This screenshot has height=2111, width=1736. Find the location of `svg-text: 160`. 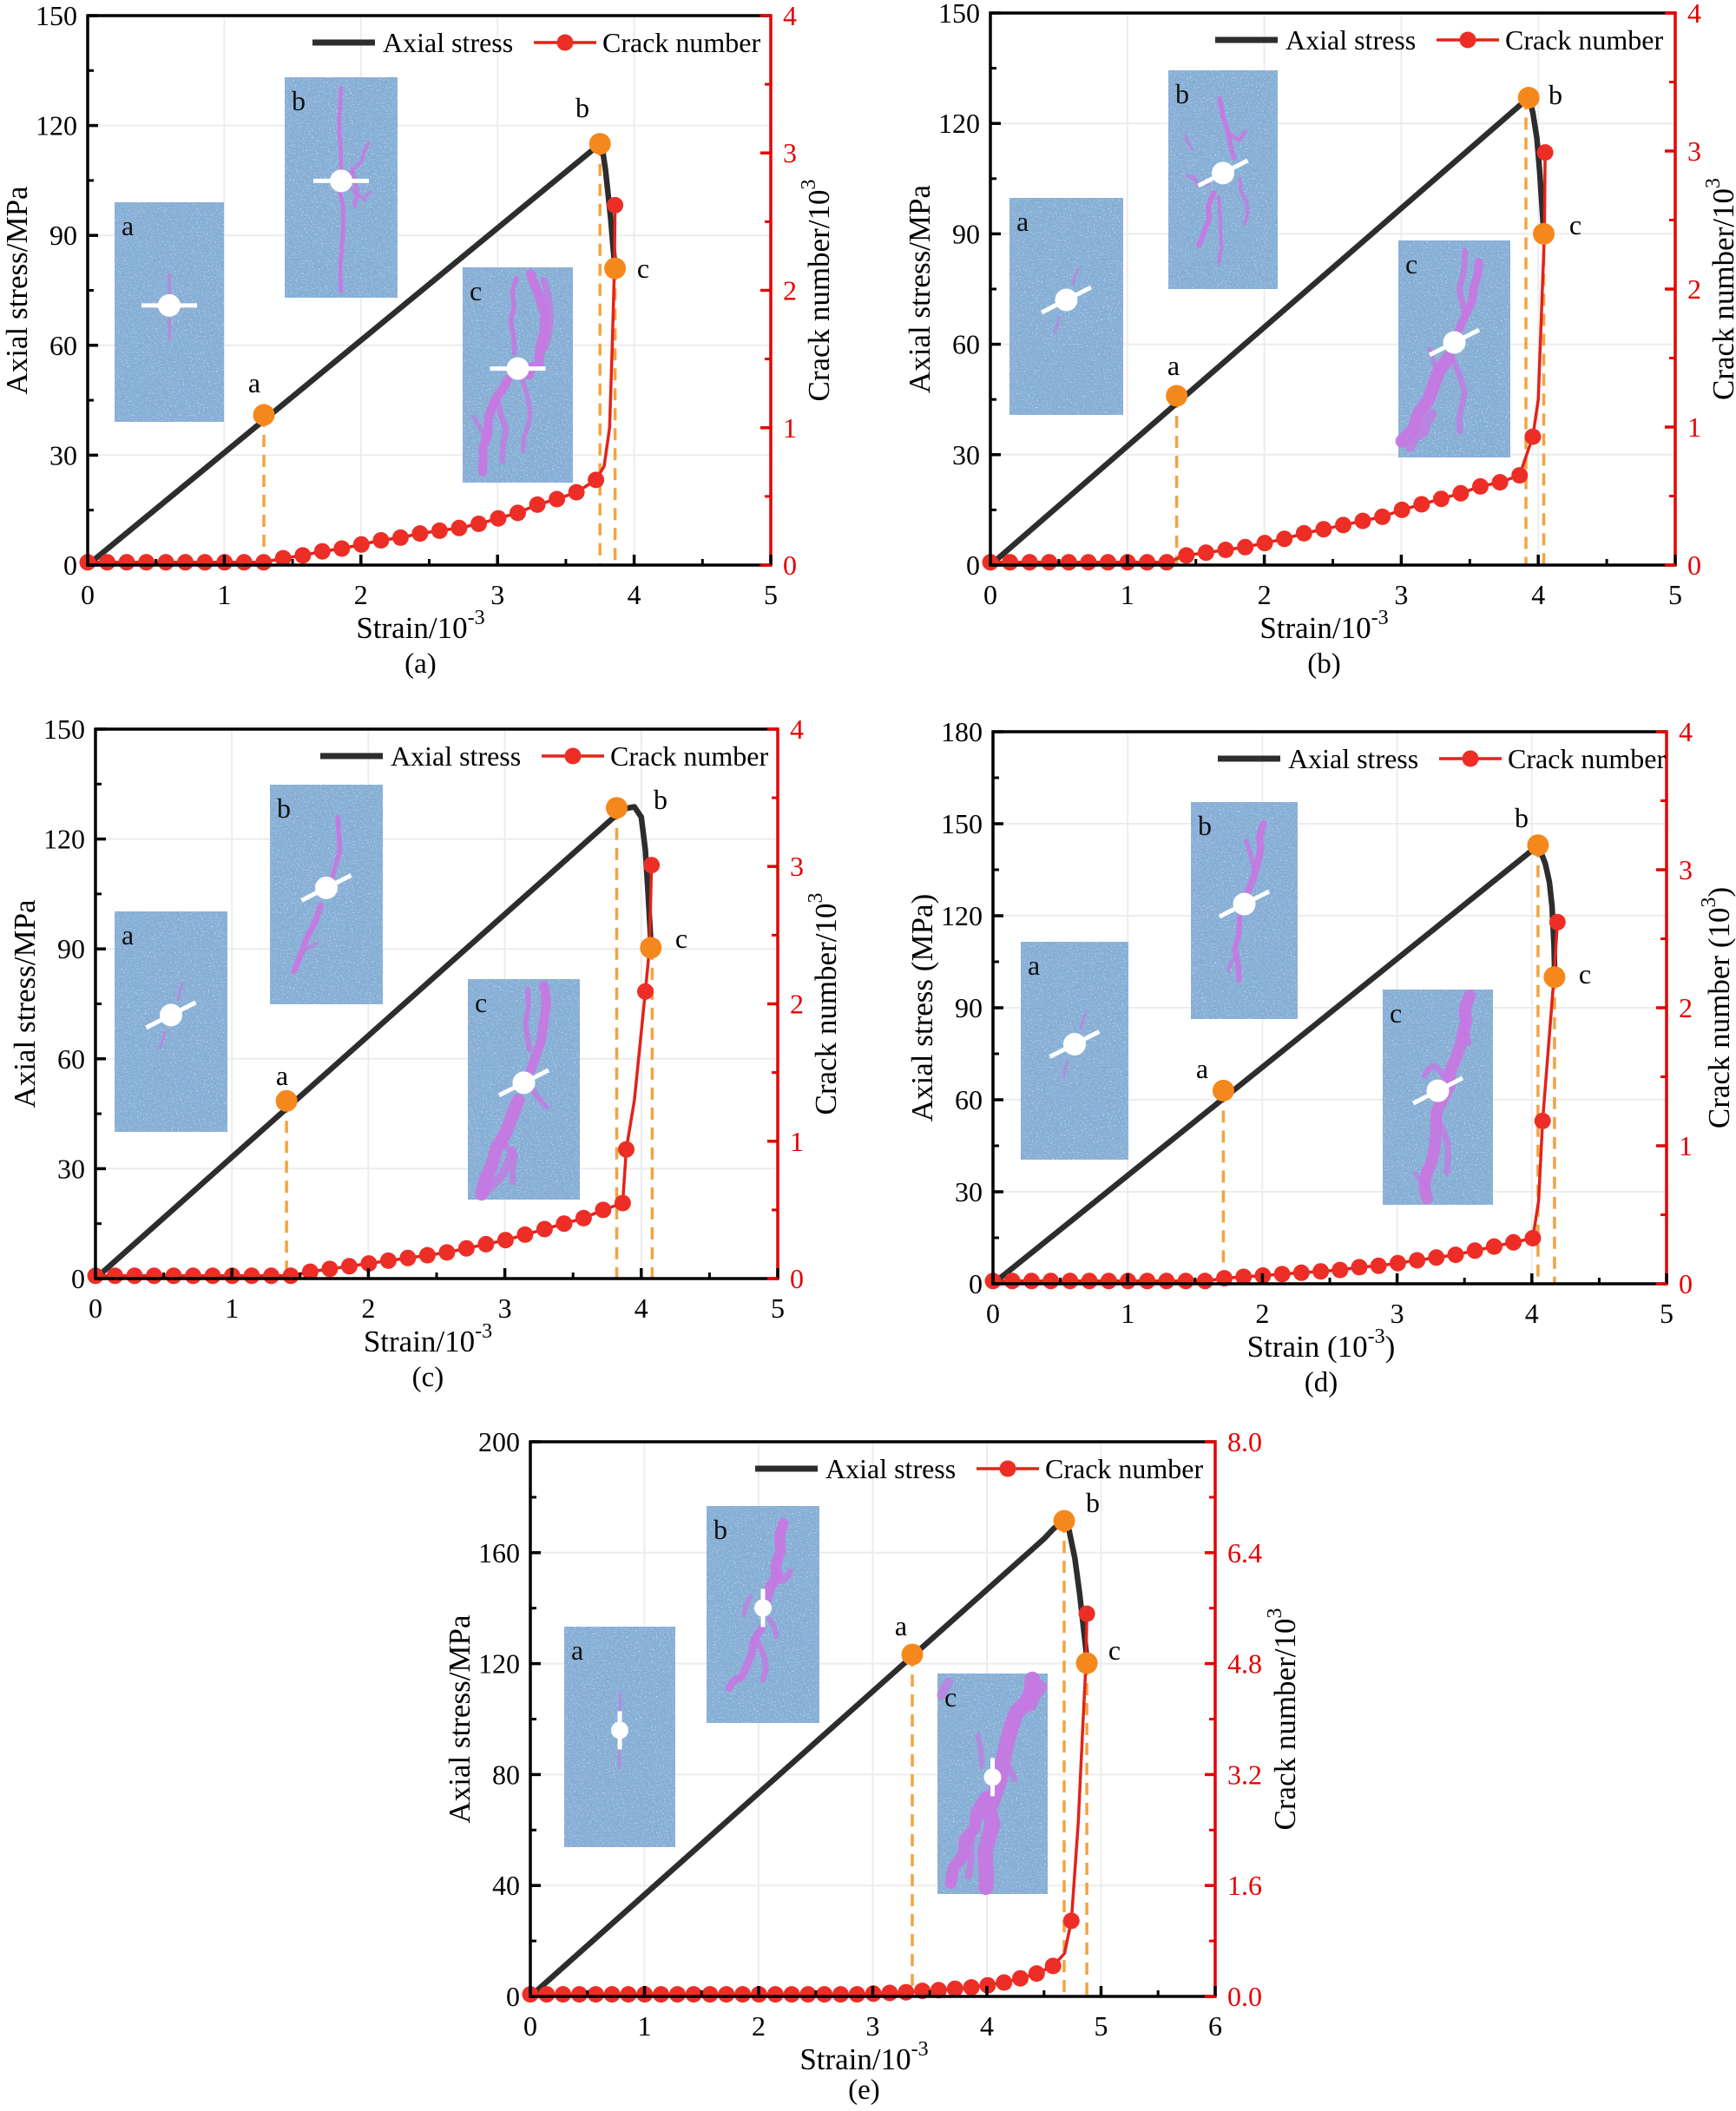

svg-text: 160 is located at coordinates (499, 1553).